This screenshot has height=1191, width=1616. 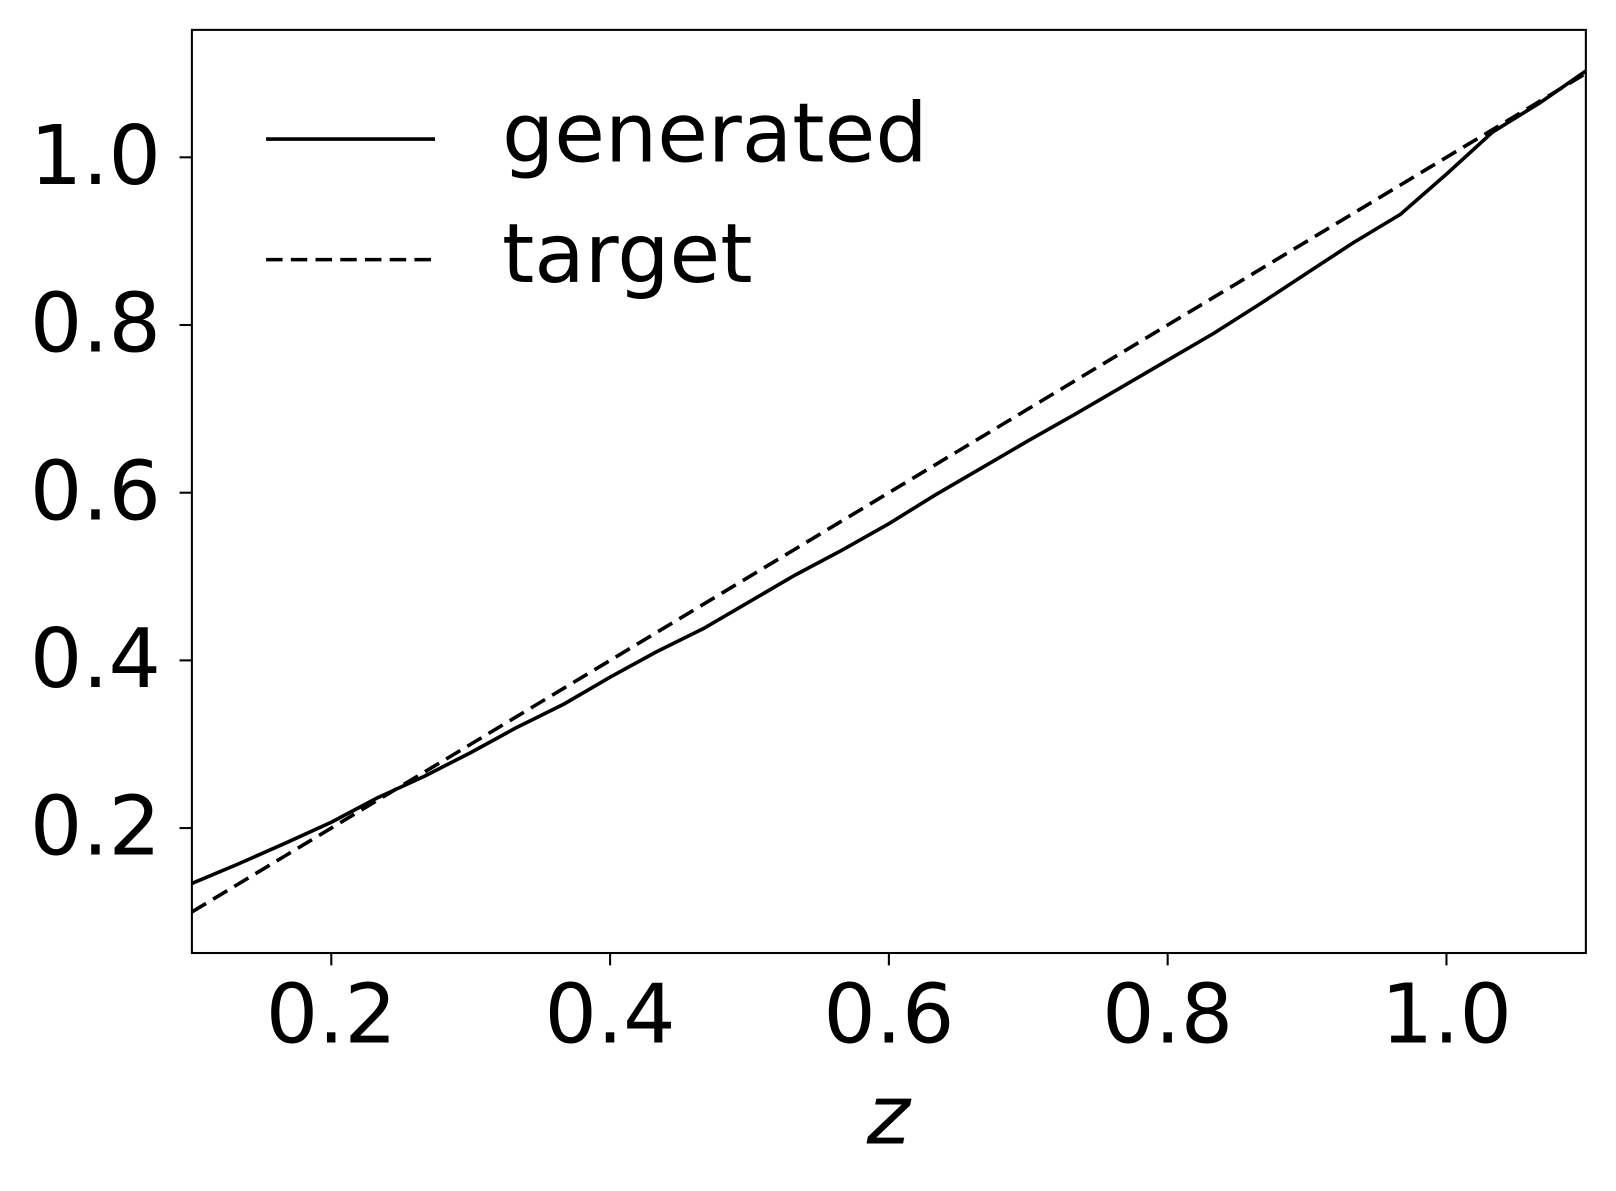 I want to click on x-tick-label: 0.4, so click(x=610, y=1014).